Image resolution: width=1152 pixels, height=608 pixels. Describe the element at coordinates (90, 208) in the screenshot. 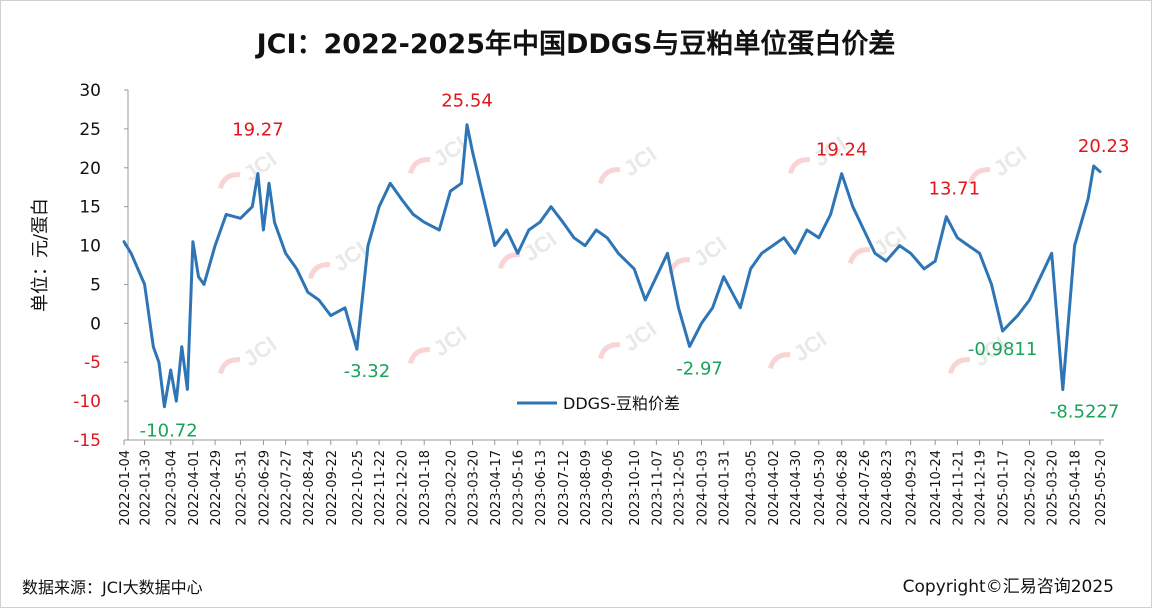

I see `y-tick-label: 15` at that location.